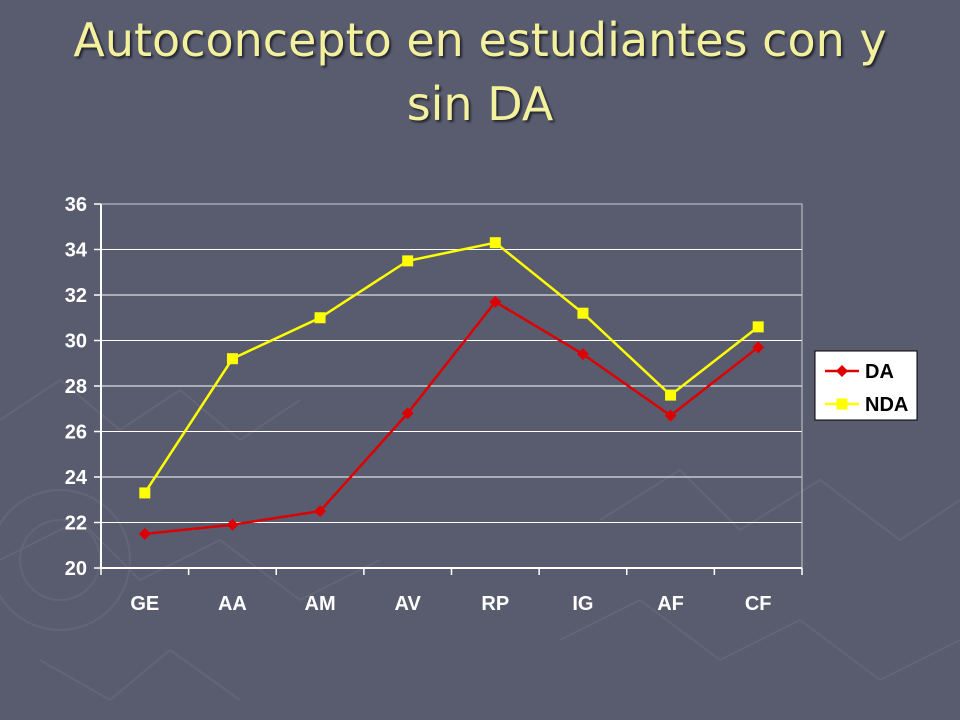  I want to click on y-tick-label: 20, so click(76, 569).